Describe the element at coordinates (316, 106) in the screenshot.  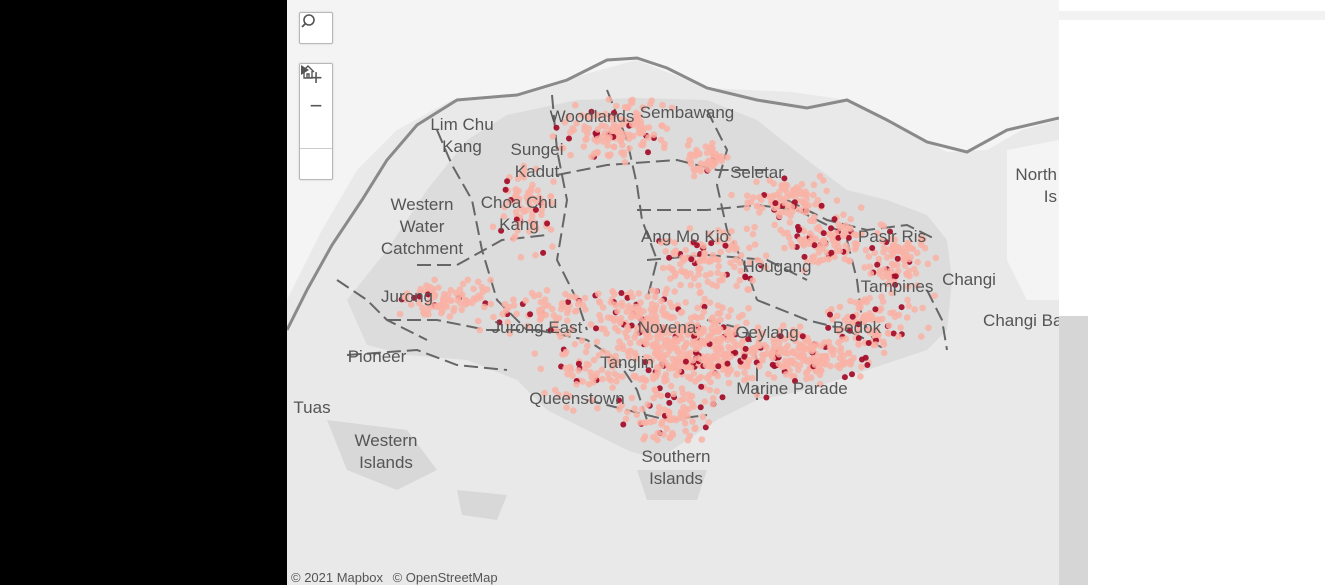
I see `home-icon` at that location.